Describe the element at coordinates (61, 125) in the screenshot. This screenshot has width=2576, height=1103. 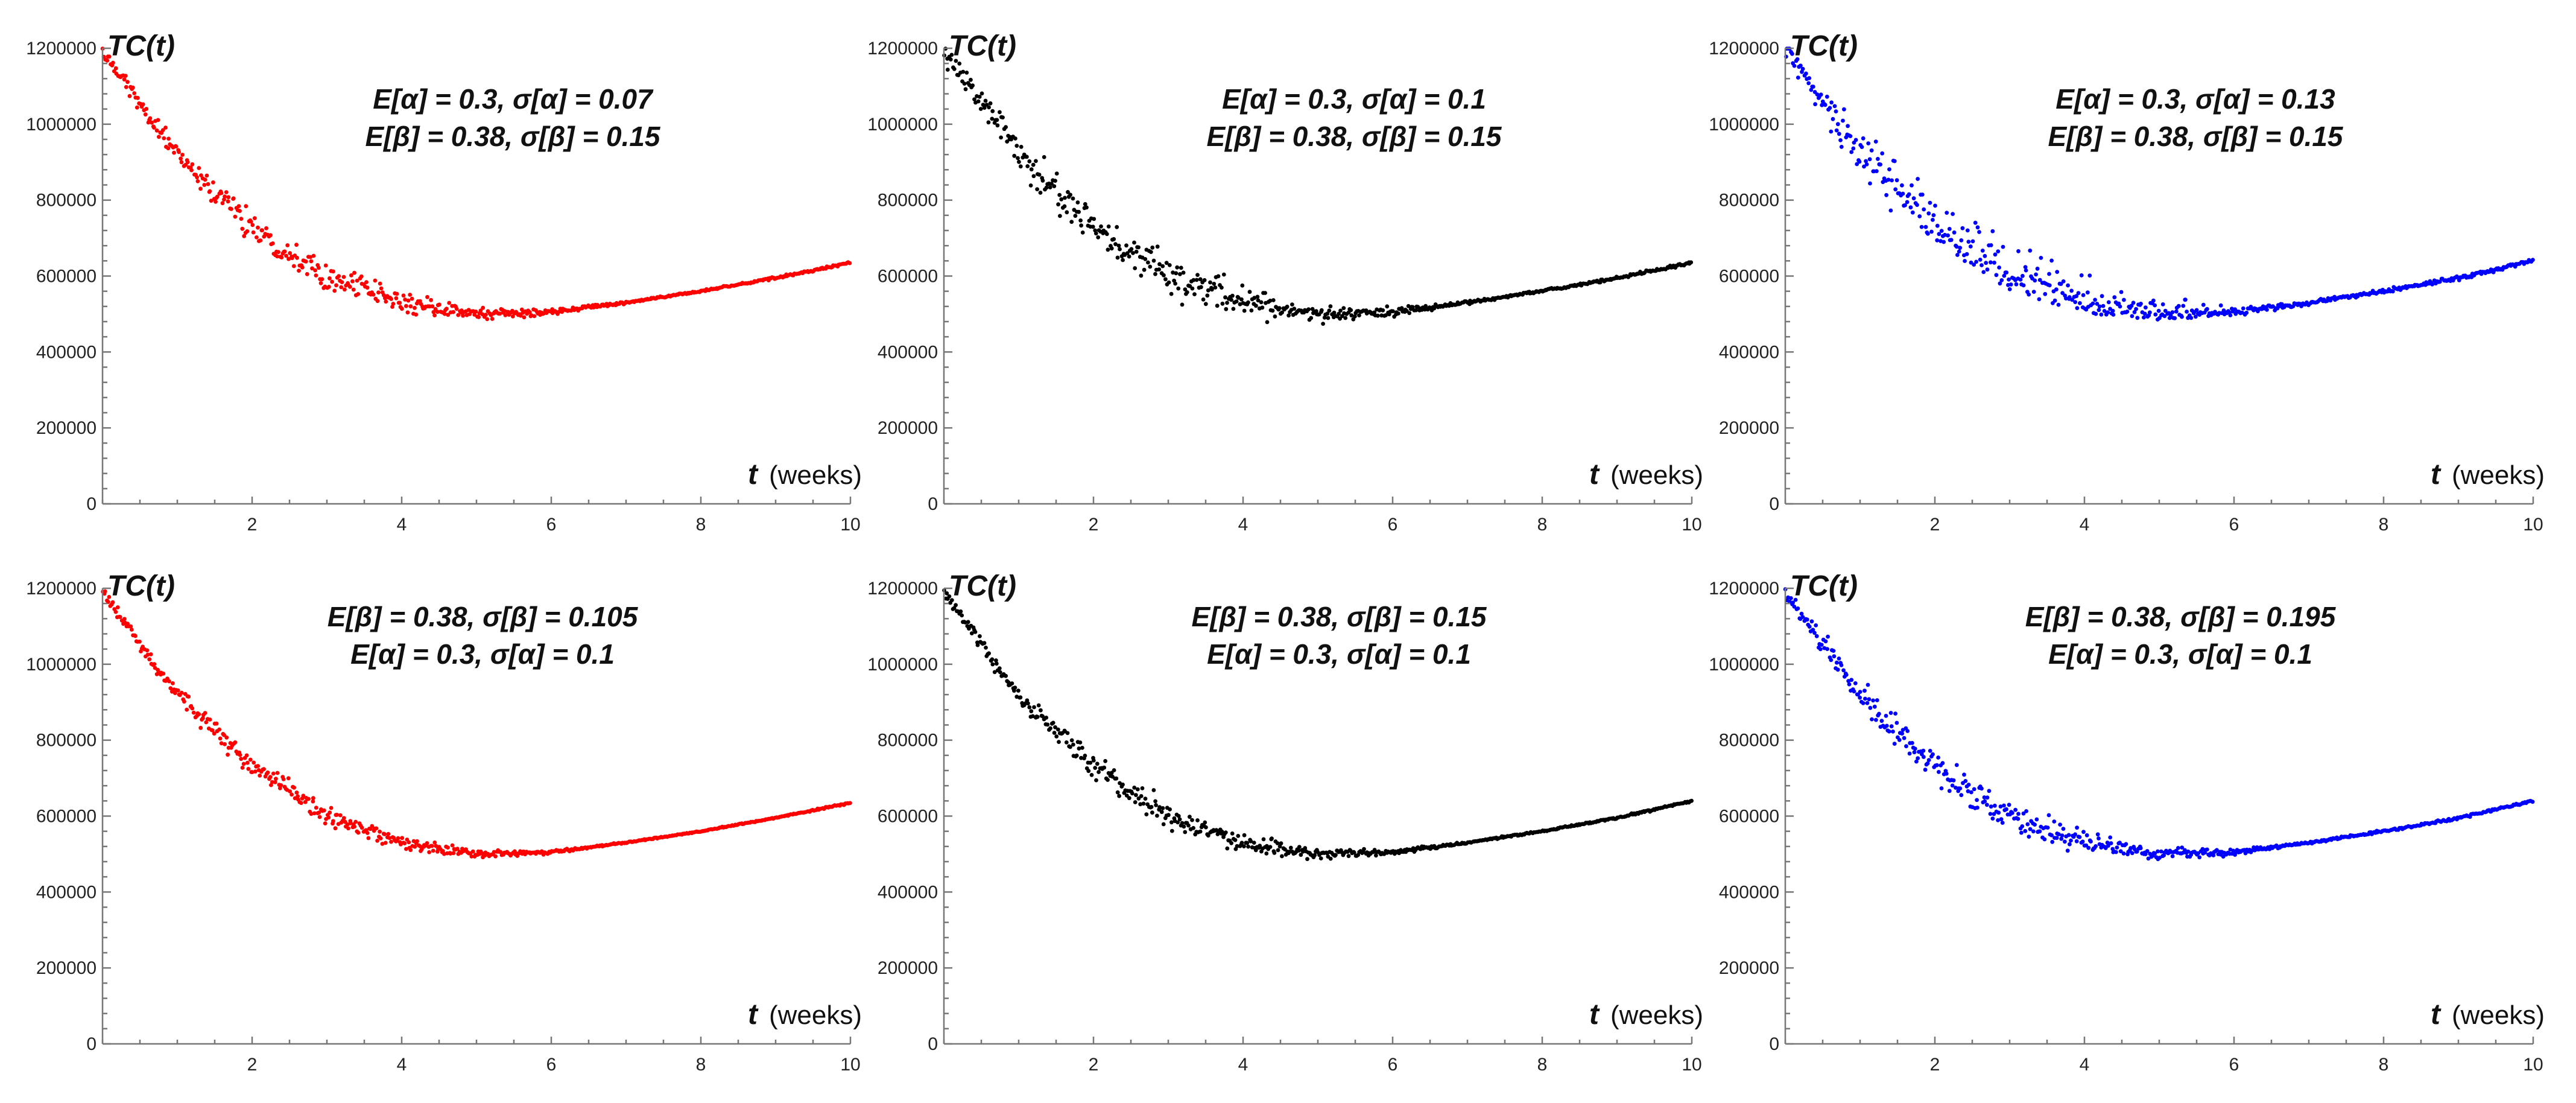
I see `y-tick-label: 1000000` at that location.